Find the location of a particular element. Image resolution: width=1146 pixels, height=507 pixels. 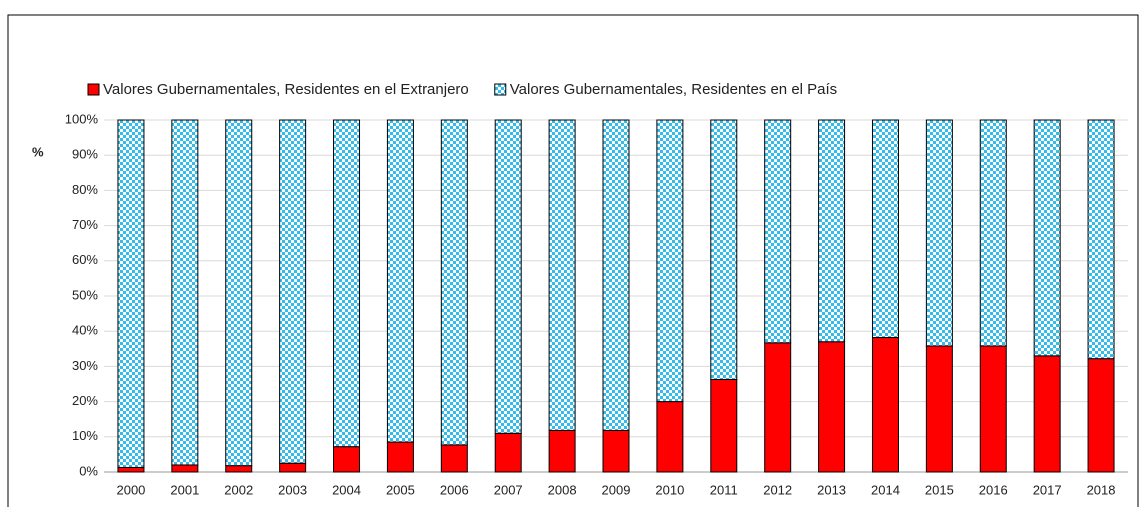

x-tick-label: 2011 is located at coordinates (724, 489).